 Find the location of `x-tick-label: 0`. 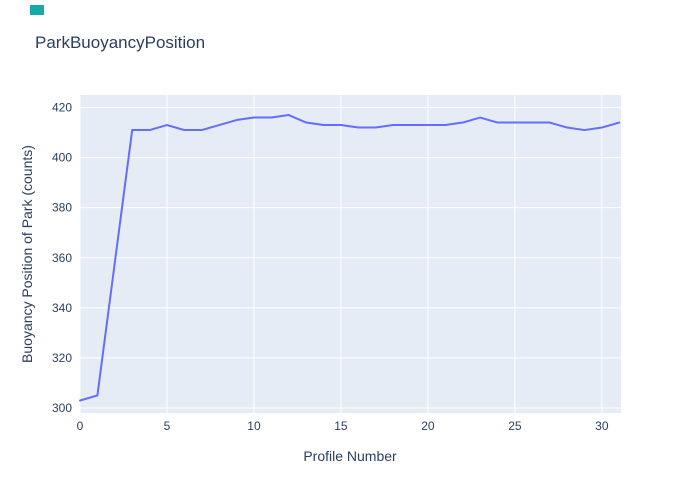

x-tick-label: 0 is located at coordinates (80, 426).